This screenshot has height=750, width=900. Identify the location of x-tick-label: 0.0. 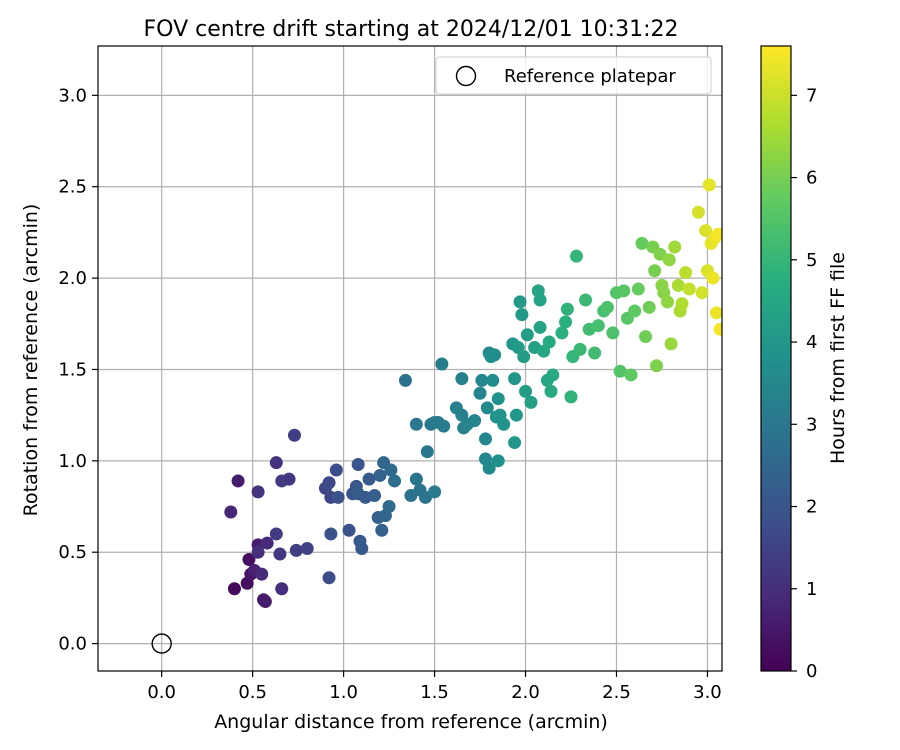
(161, 692).